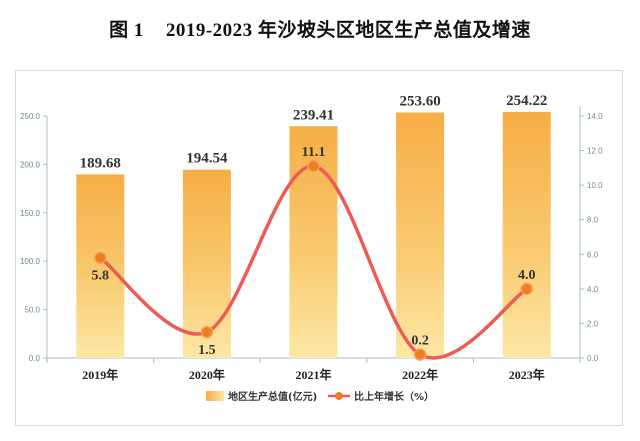 Image resolution: width=640 pixels, height=441 pixels. Describe the element at coordinates (420, 374) in the screenshot. I see `x-tick-label: 2022年` at that location.